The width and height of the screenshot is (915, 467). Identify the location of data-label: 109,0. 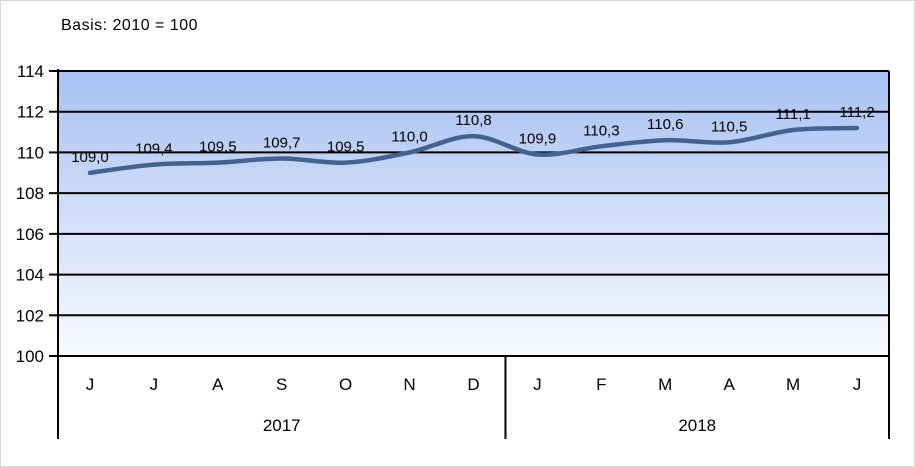
(90, 157).